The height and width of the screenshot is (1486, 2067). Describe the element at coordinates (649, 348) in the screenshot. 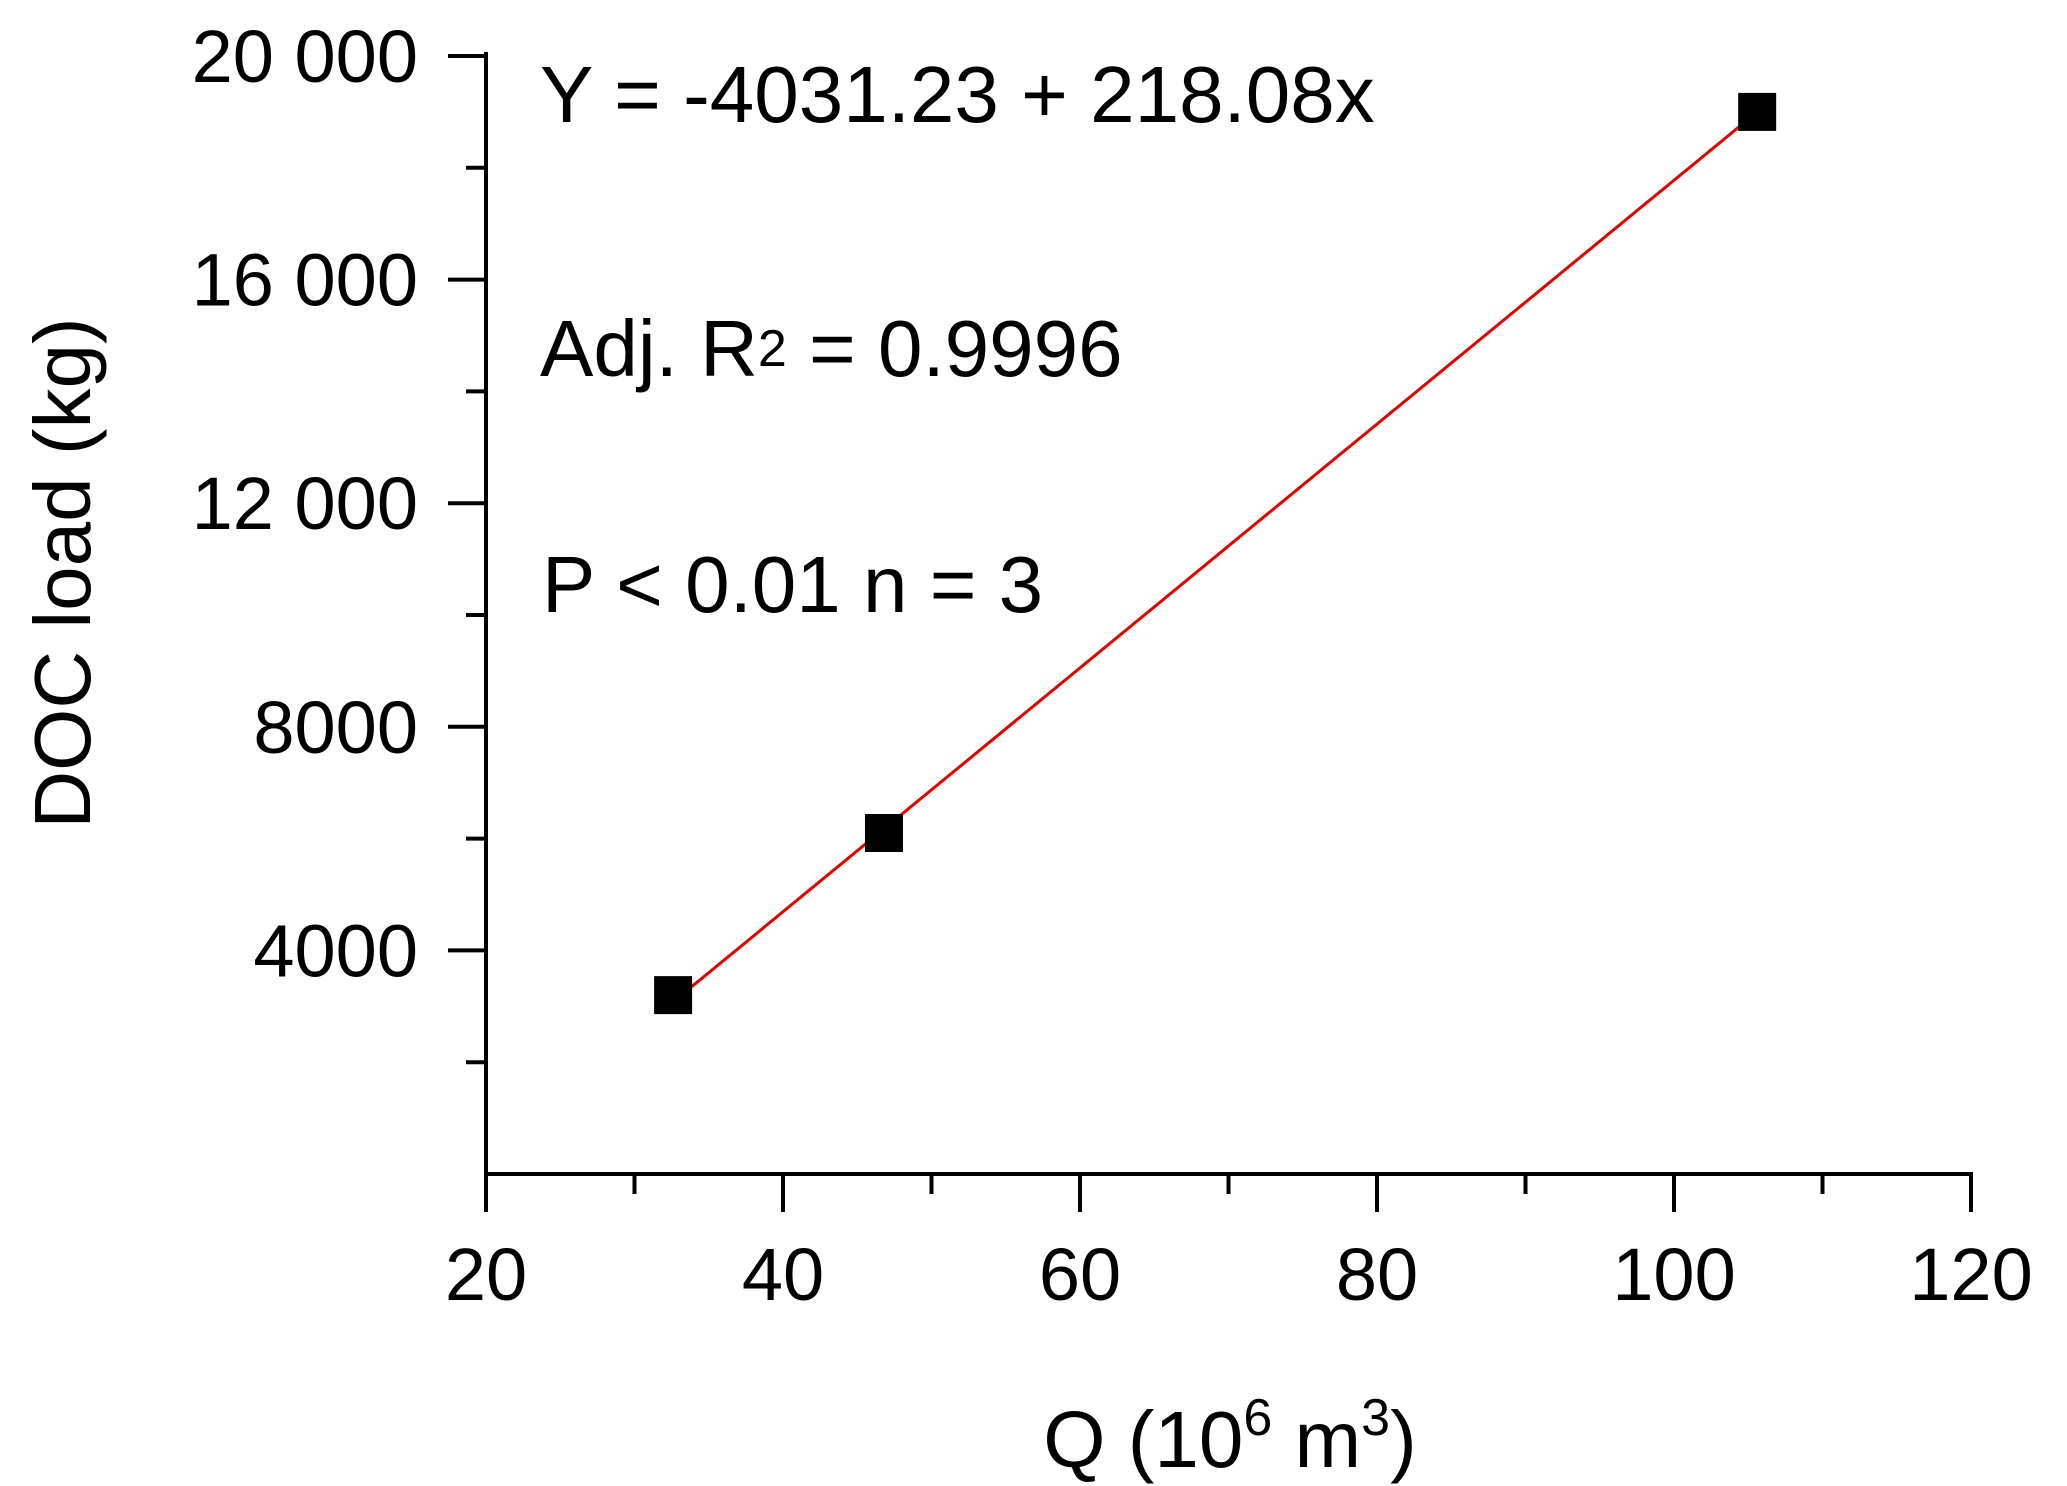

I see `r2-label: Adj. R` at that location.